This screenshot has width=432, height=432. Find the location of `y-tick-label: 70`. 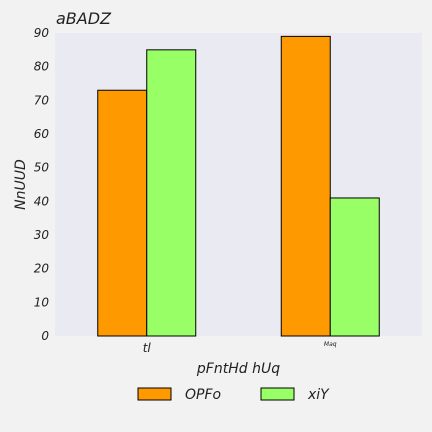

y-tick-label: 70 is located at coordinates (42, 100).